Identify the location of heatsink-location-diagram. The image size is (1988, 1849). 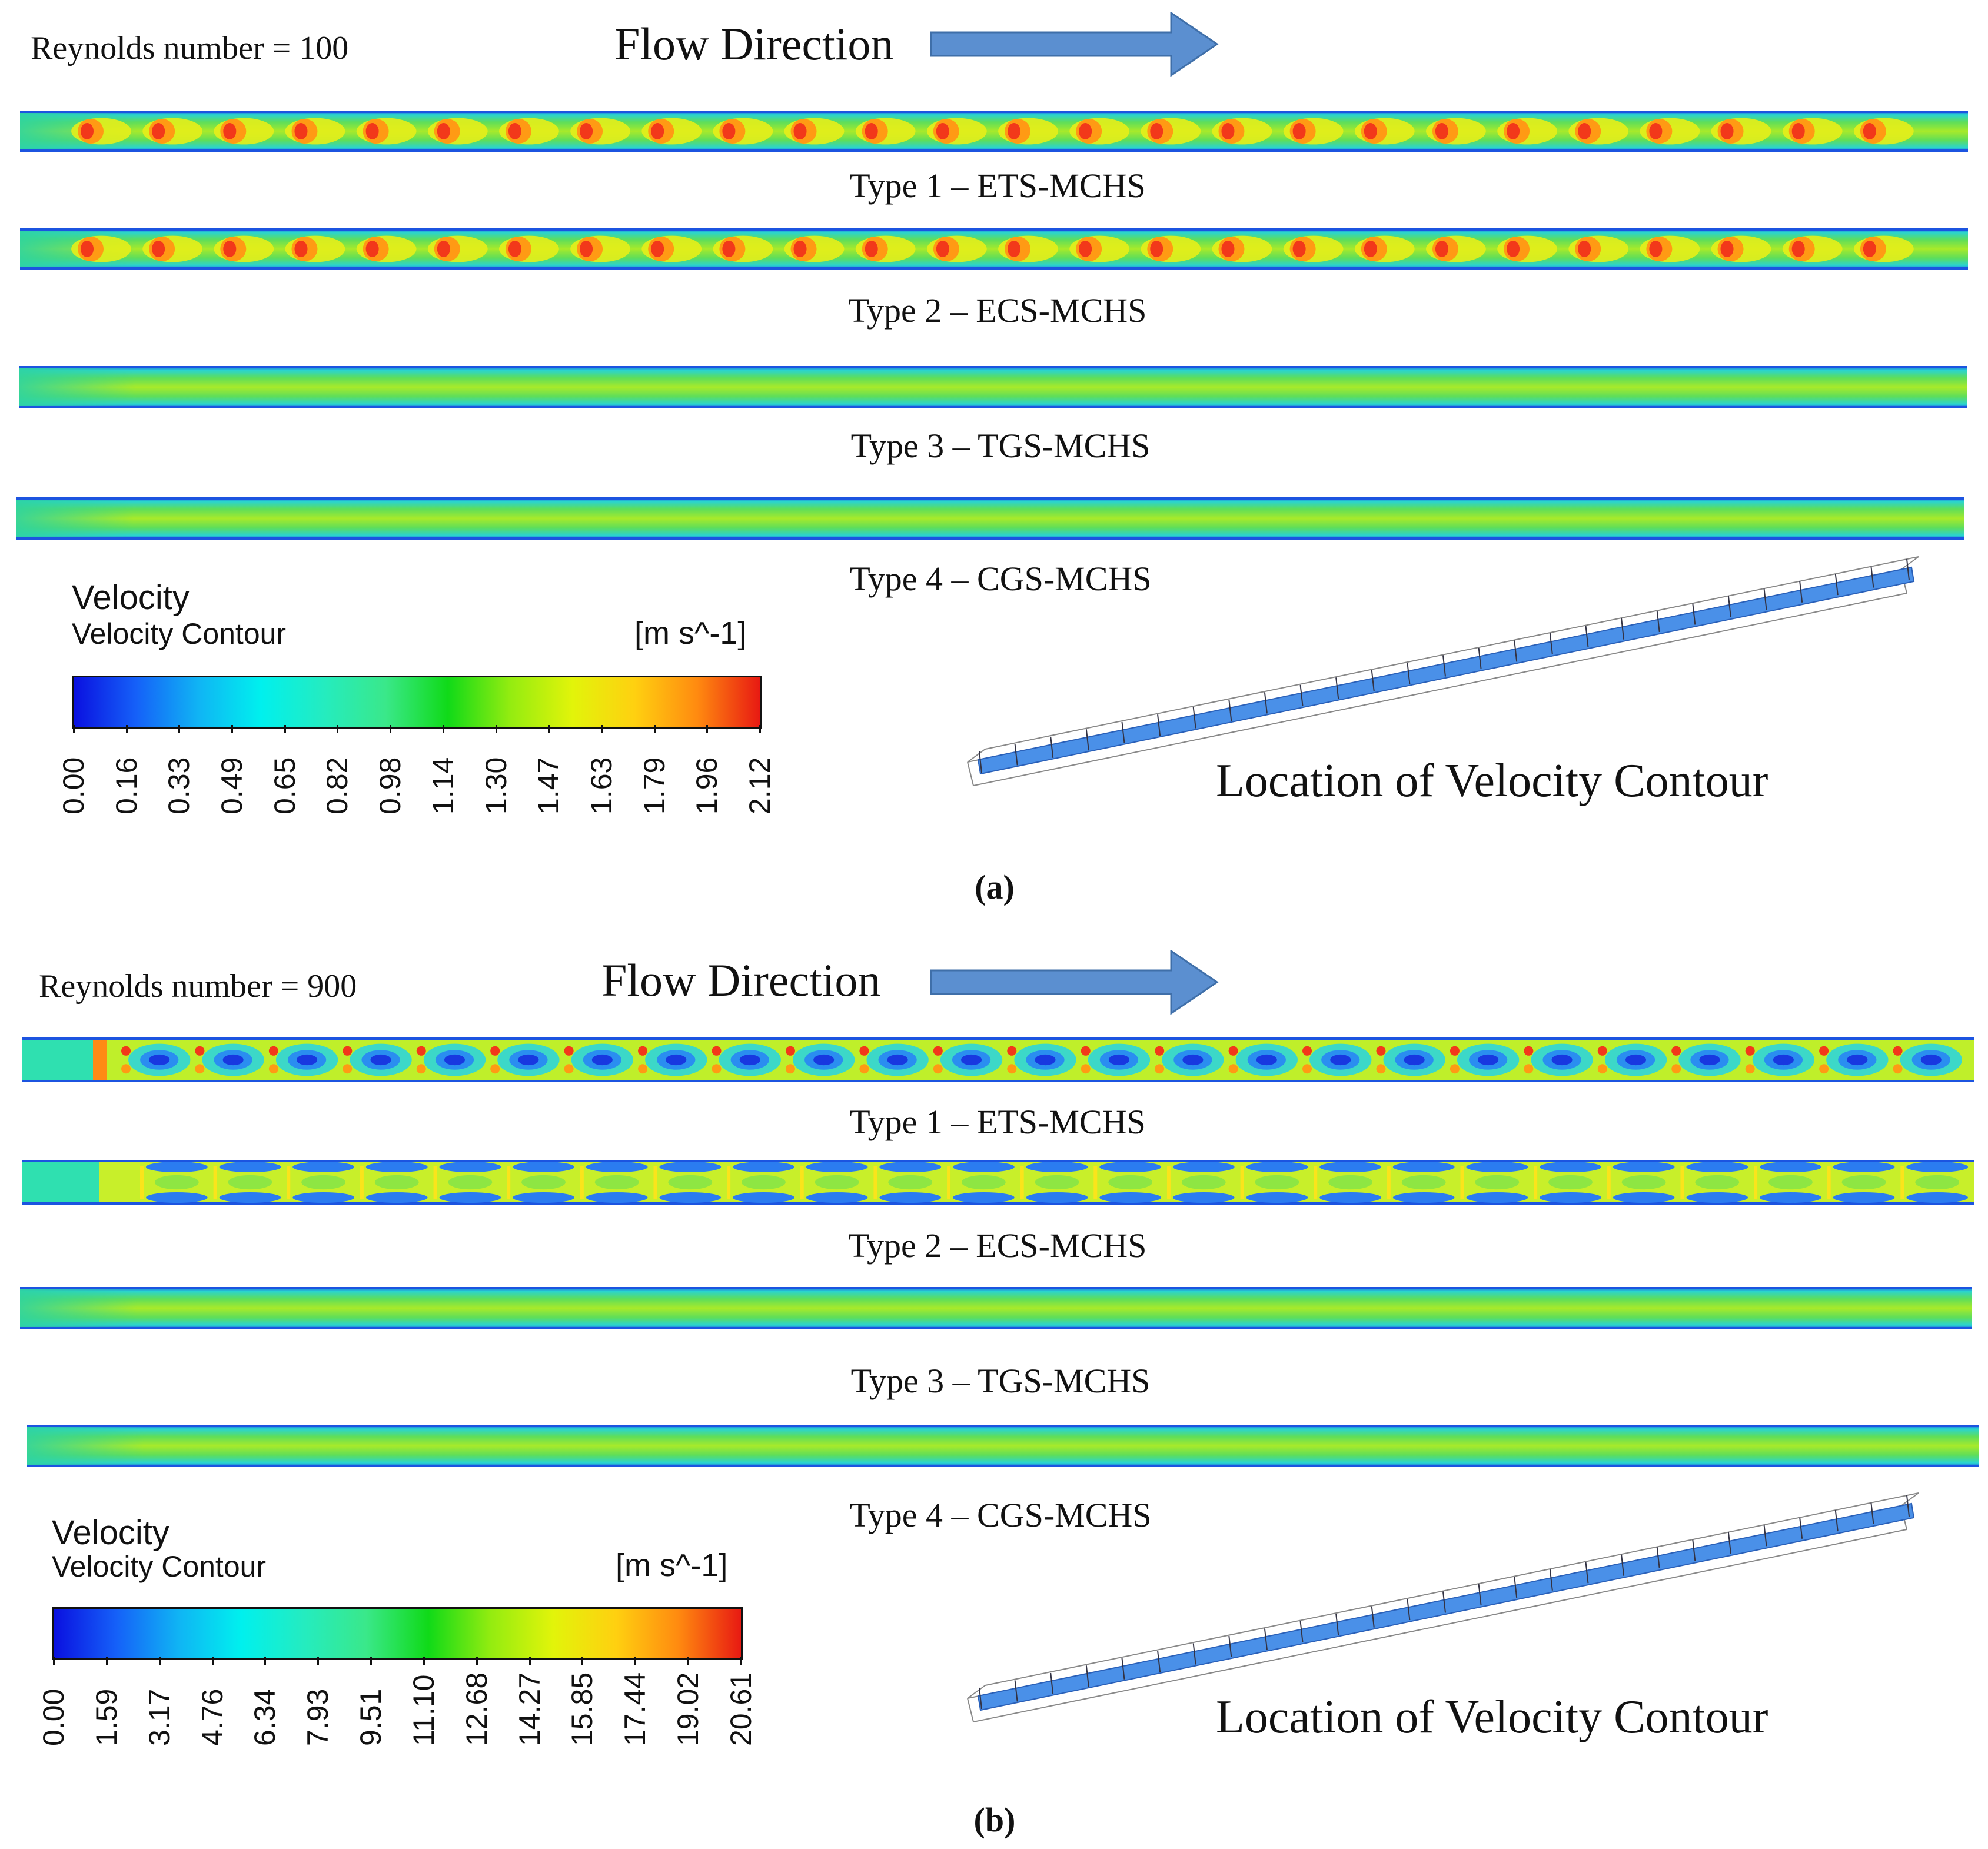
(1443, 671).